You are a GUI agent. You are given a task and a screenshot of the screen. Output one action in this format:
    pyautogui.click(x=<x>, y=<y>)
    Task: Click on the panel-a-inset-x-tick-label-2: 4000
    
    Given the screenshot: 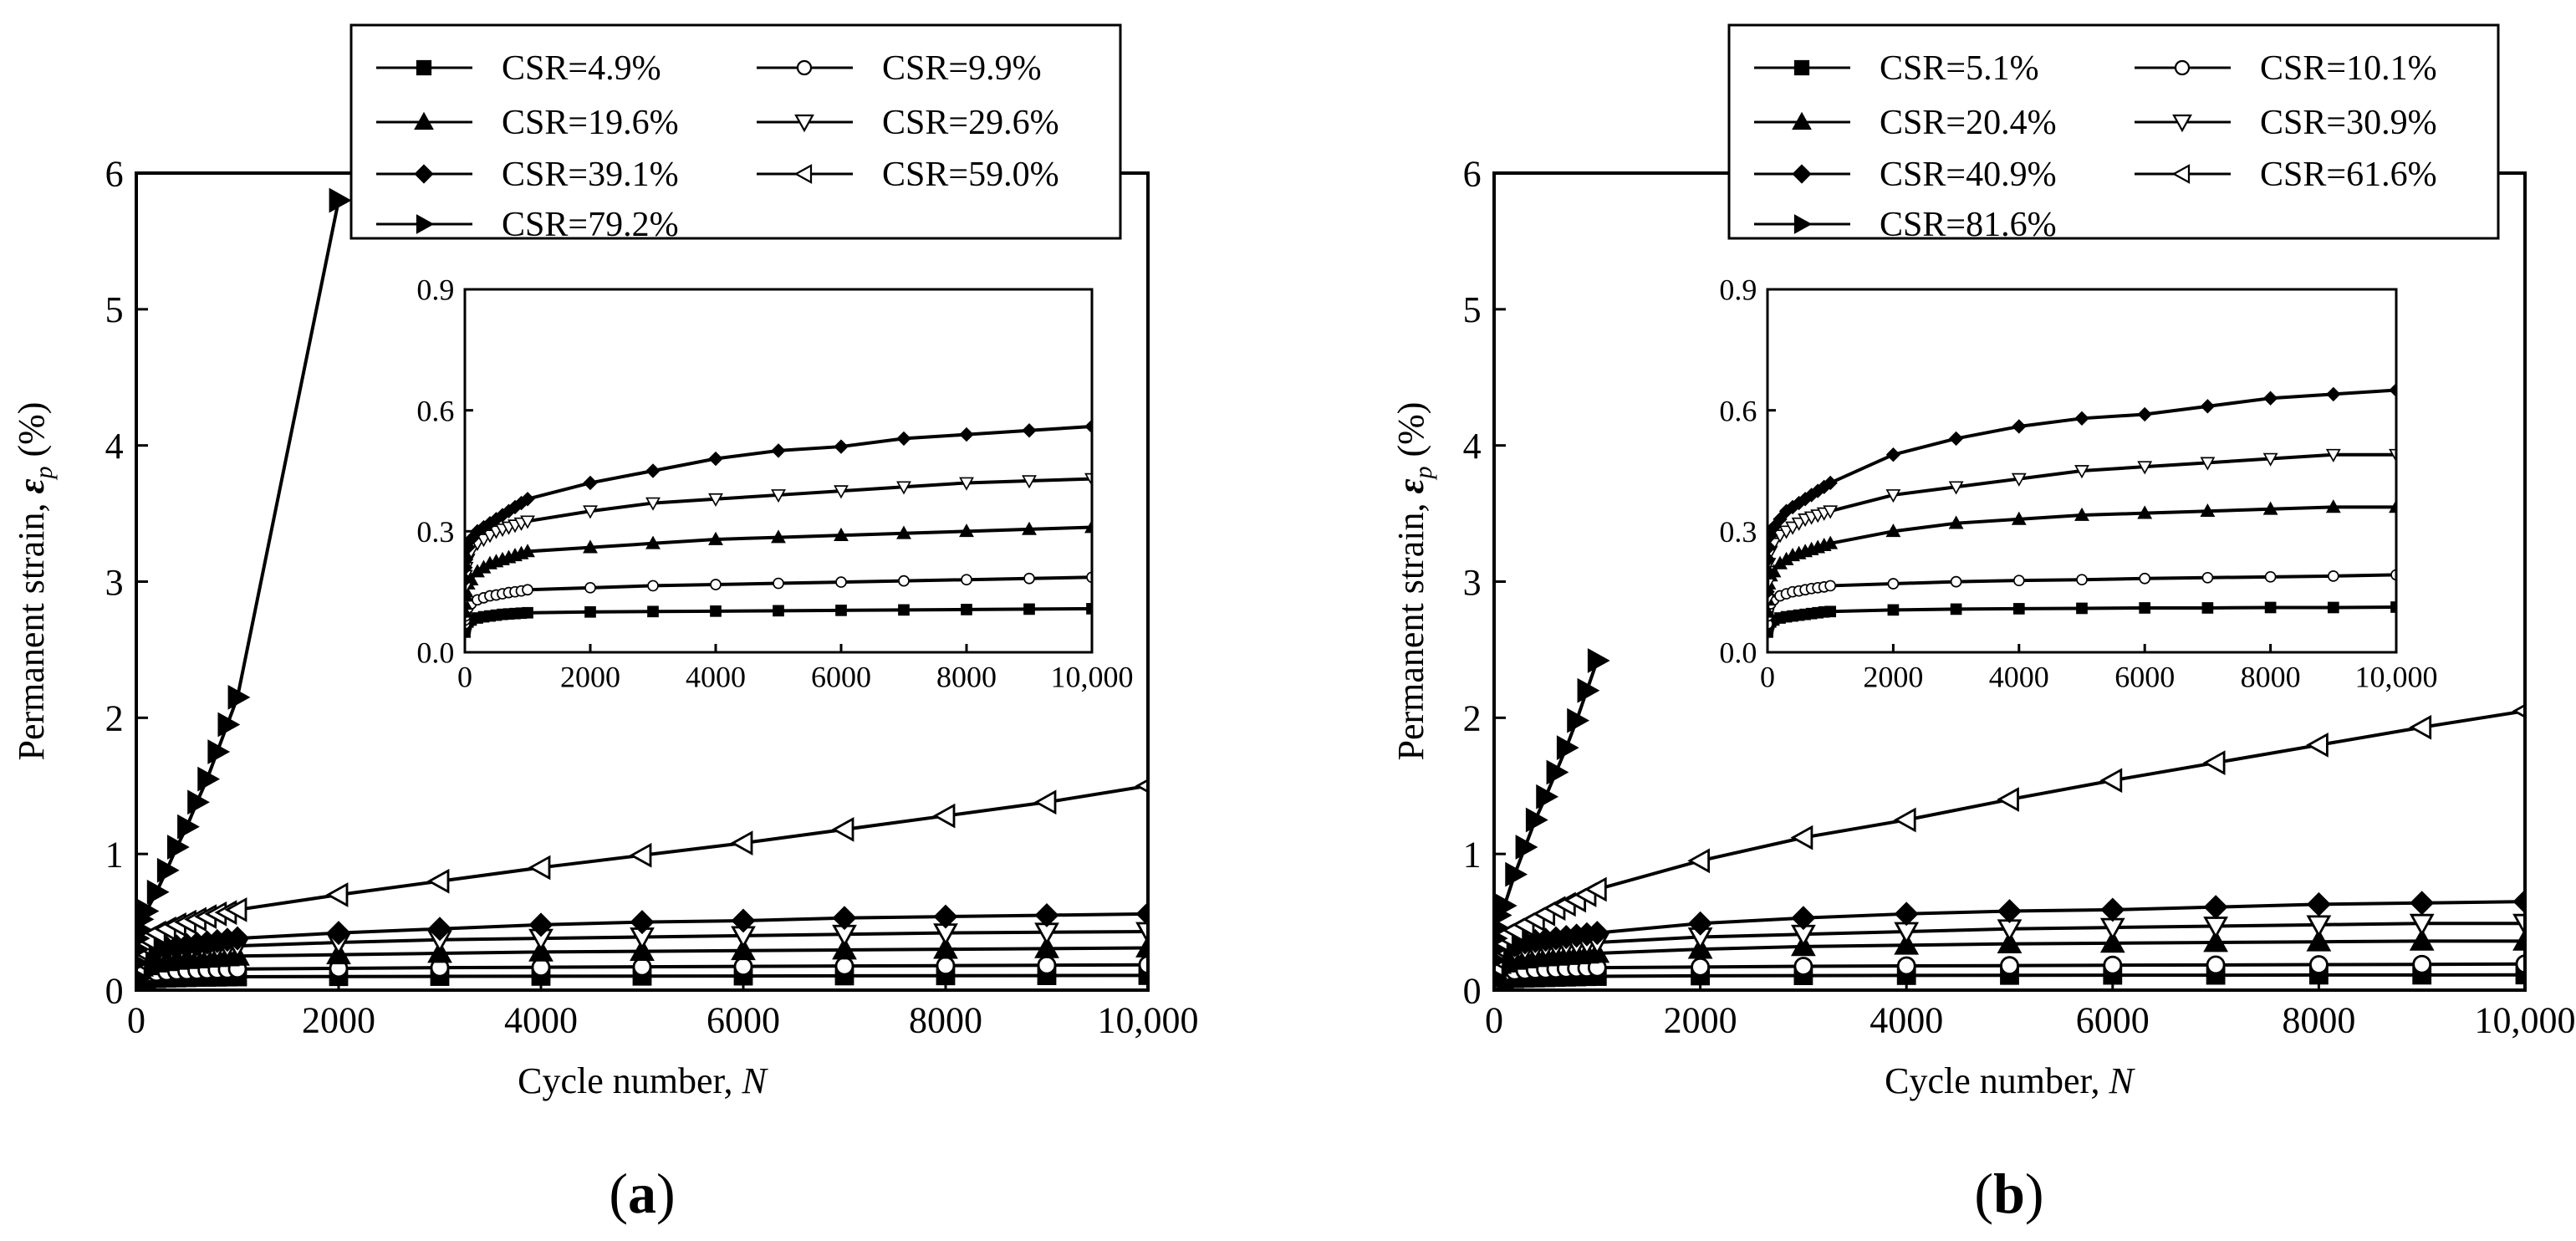 What is the action you would take?
    pyautogui.click(x=716, y=676)
    